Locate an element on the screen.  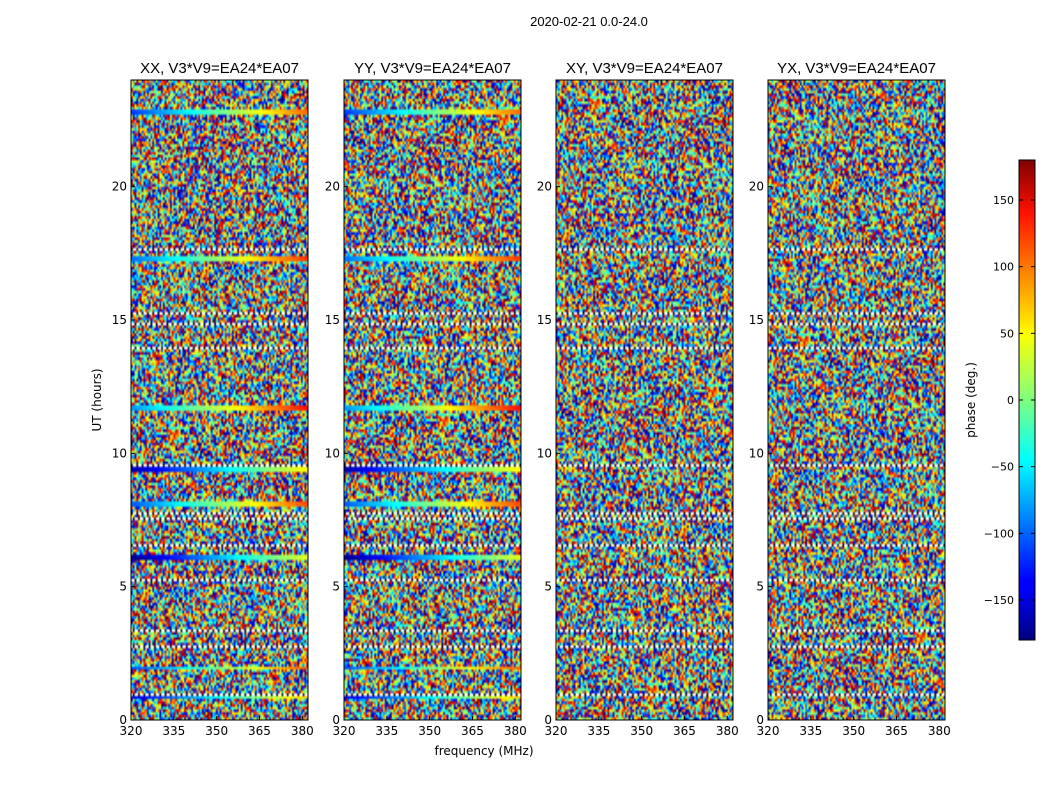
colorbar-ticks: 150 100 50 0 −50 −100 −150 is located at coordinates (1009, 400).